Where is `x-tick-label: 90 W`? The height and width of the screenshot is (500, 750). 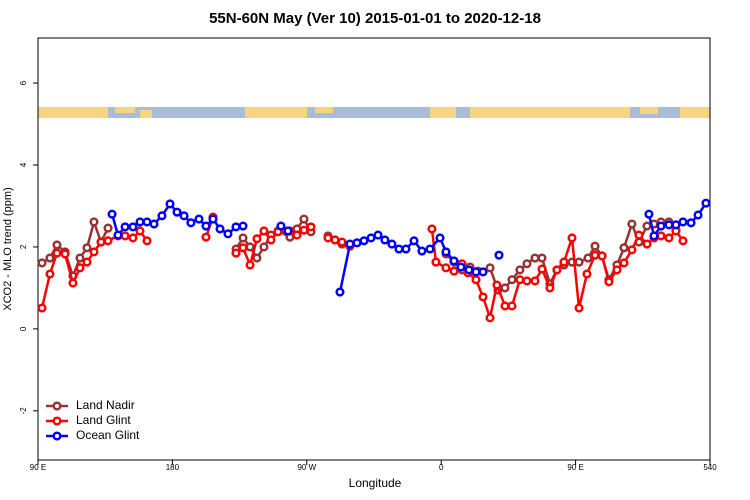 x-tick-label: 90 W is located at coordinates (306, 467).